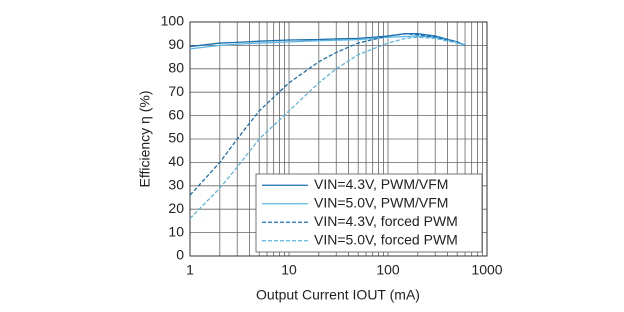 The width and height of the screenshot is (624, 312). What do you see at coordinates (176, 161) in the screenshot?
I see `y-tick-label: 40` at bounding box center [176, 161].